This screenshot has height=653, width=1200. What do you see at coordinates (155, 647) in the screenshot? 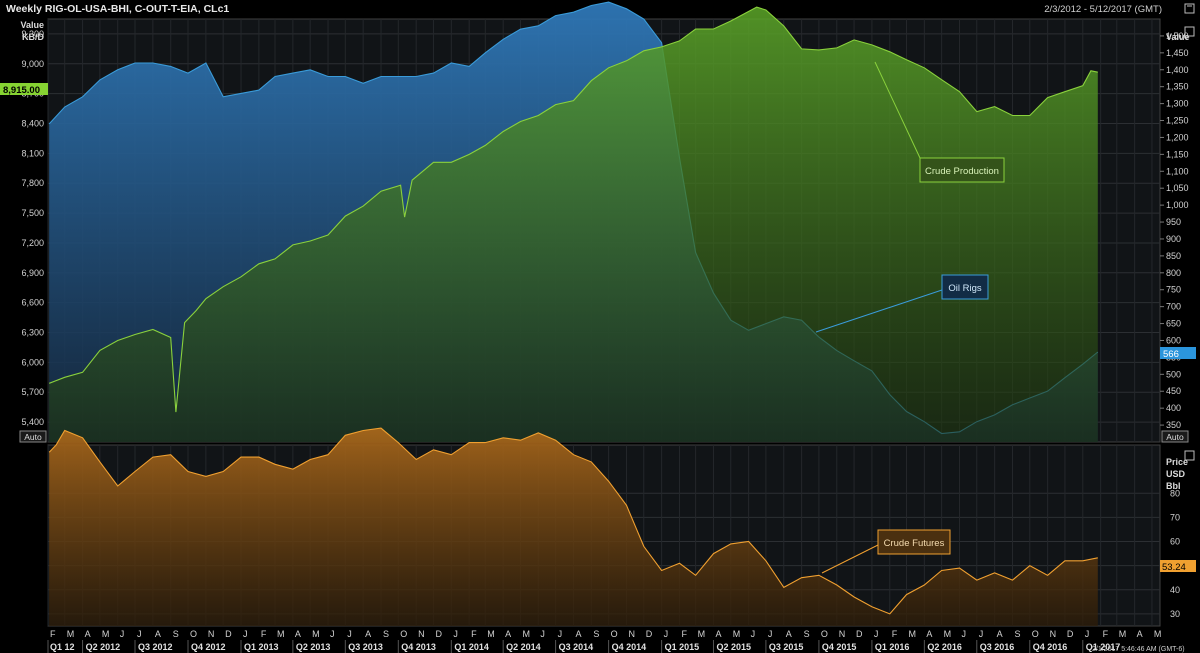
I see `quarter-label: Q3 2012` at bounding box center [155, 647].